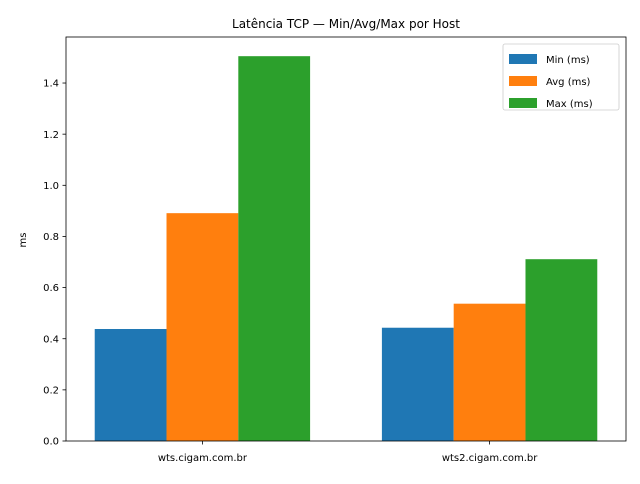 The width and height of the screenshot is (640, 484). Describe the element at coordinates (51, 288) in the screenshot. I see `y-tick-label-3: 0.6` at that location.